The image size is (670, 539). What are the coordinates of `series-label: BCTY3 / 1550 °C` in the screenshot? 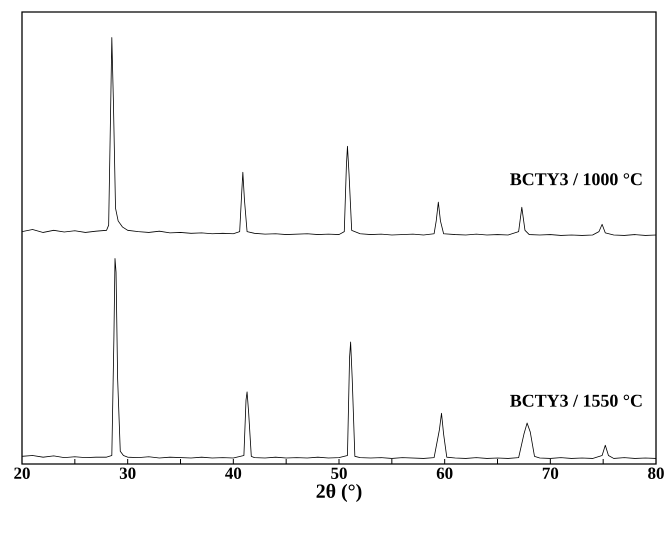 It's located at (576, 400).